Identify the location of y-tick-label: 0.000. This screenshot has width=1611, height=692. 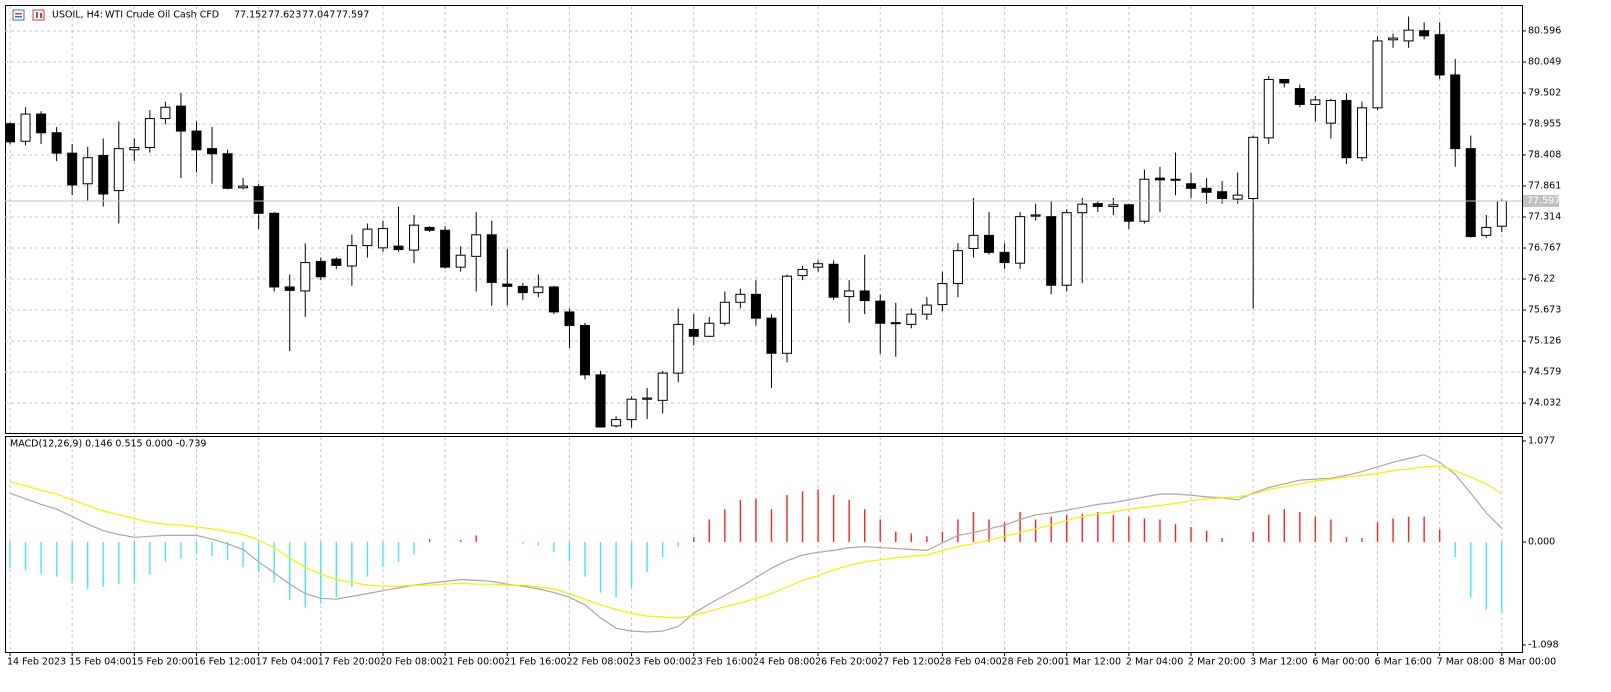
(1541, 541).